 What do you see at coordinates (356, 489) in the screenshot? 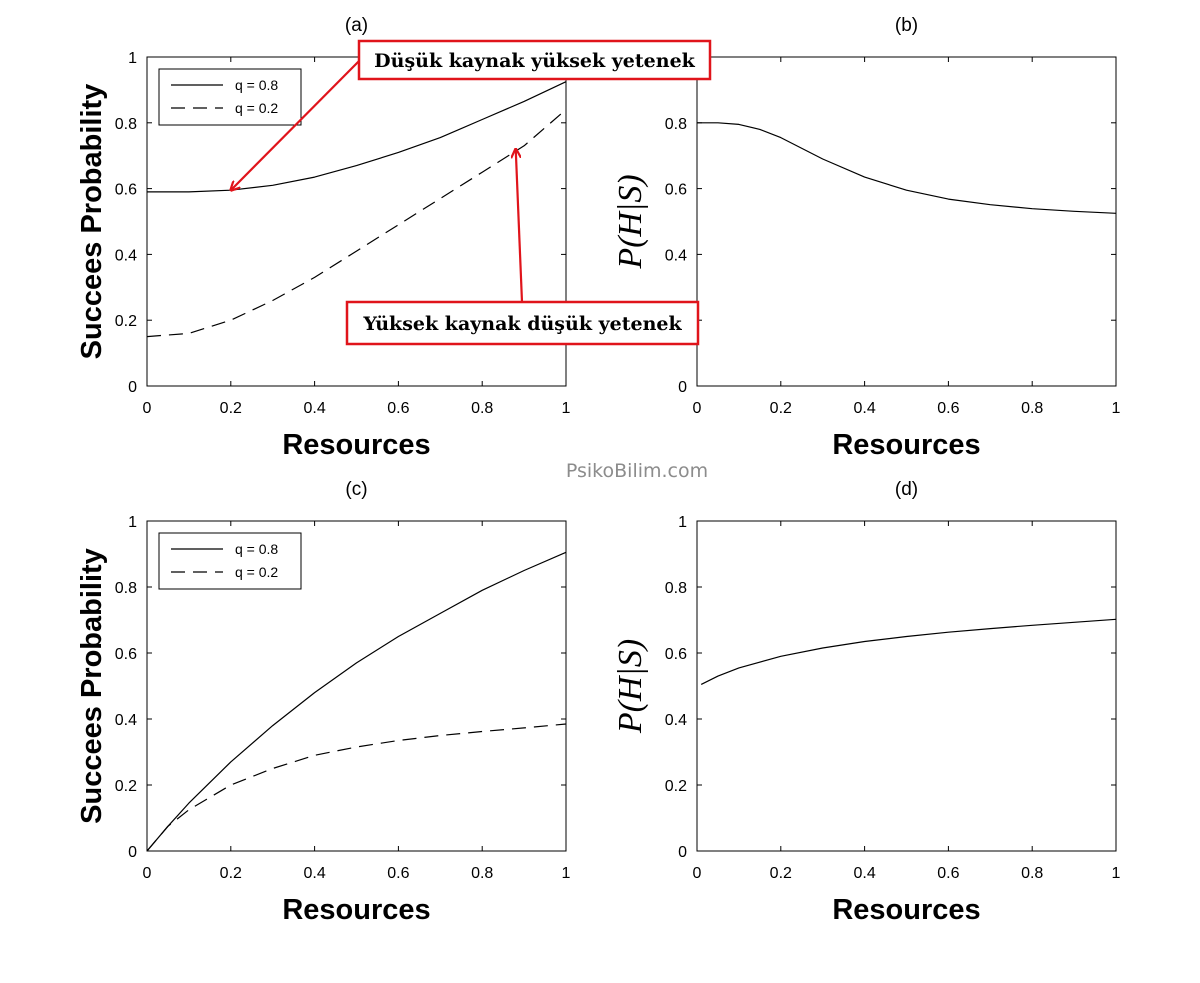
I see `panel-title: (c)` at bounding box center [356, 489].